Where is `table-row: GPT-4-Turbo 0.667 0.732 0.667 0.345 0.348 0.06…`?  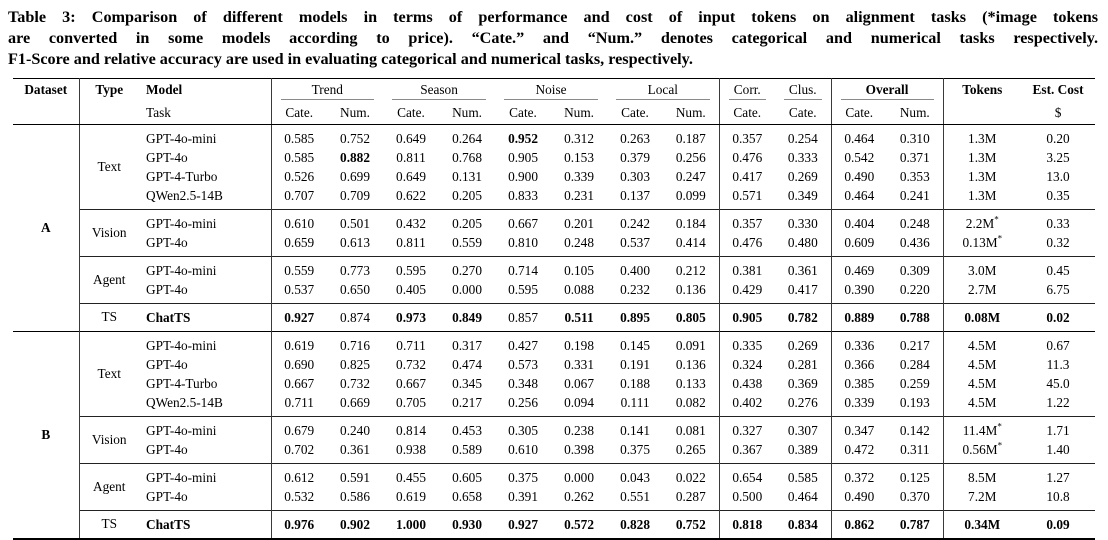
table-row: GPT-4-Turbo 0.667 0.732 0.667 0.345 0.348 0.06… is located at coordinates (554, 383).